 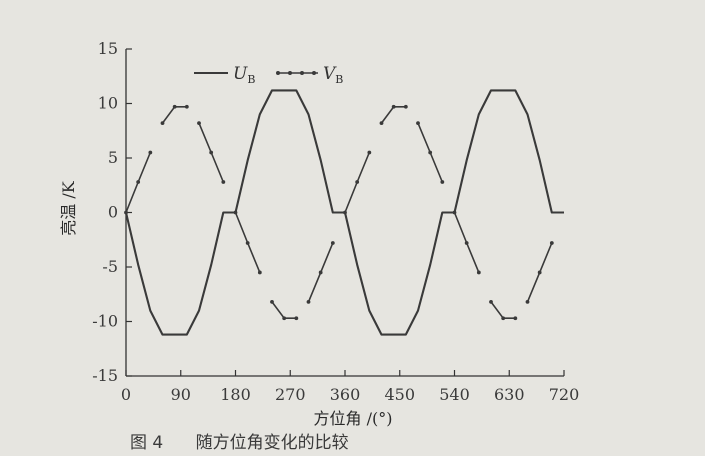 I want to click on legend-label-u: UB, so click(x=244, y=75).